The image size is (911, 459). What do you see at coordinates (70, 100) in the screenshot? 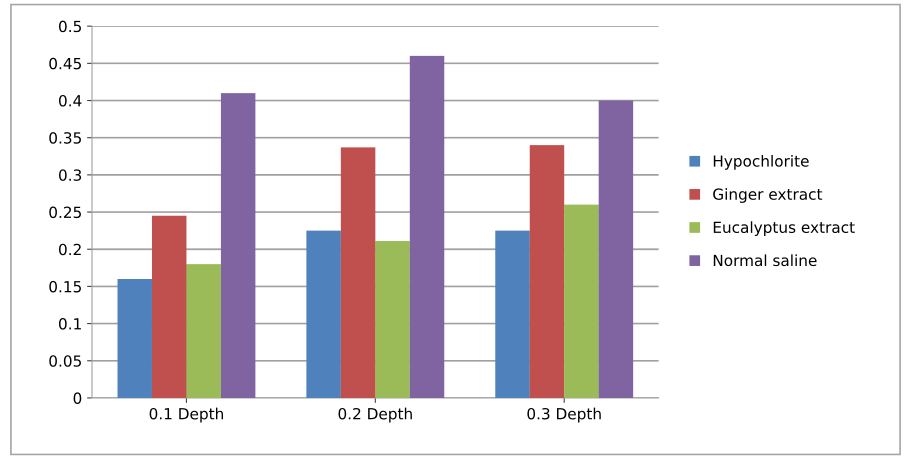
I see `y-tick-label: 0.4` at bounding box center [70, 100].